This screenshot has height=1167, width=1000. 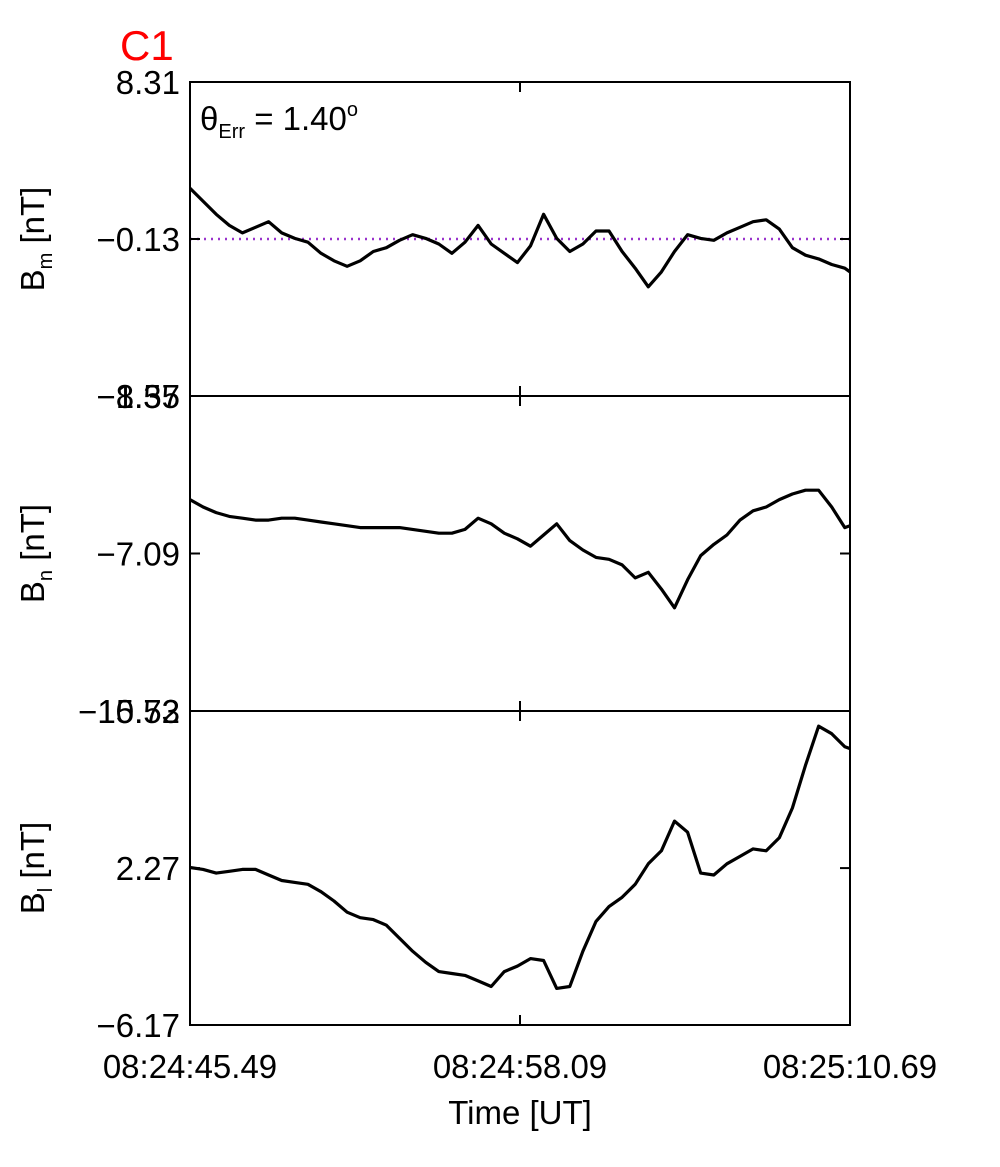 I want to click on y-tick-label: −0.13, so click(x=139, y=239).